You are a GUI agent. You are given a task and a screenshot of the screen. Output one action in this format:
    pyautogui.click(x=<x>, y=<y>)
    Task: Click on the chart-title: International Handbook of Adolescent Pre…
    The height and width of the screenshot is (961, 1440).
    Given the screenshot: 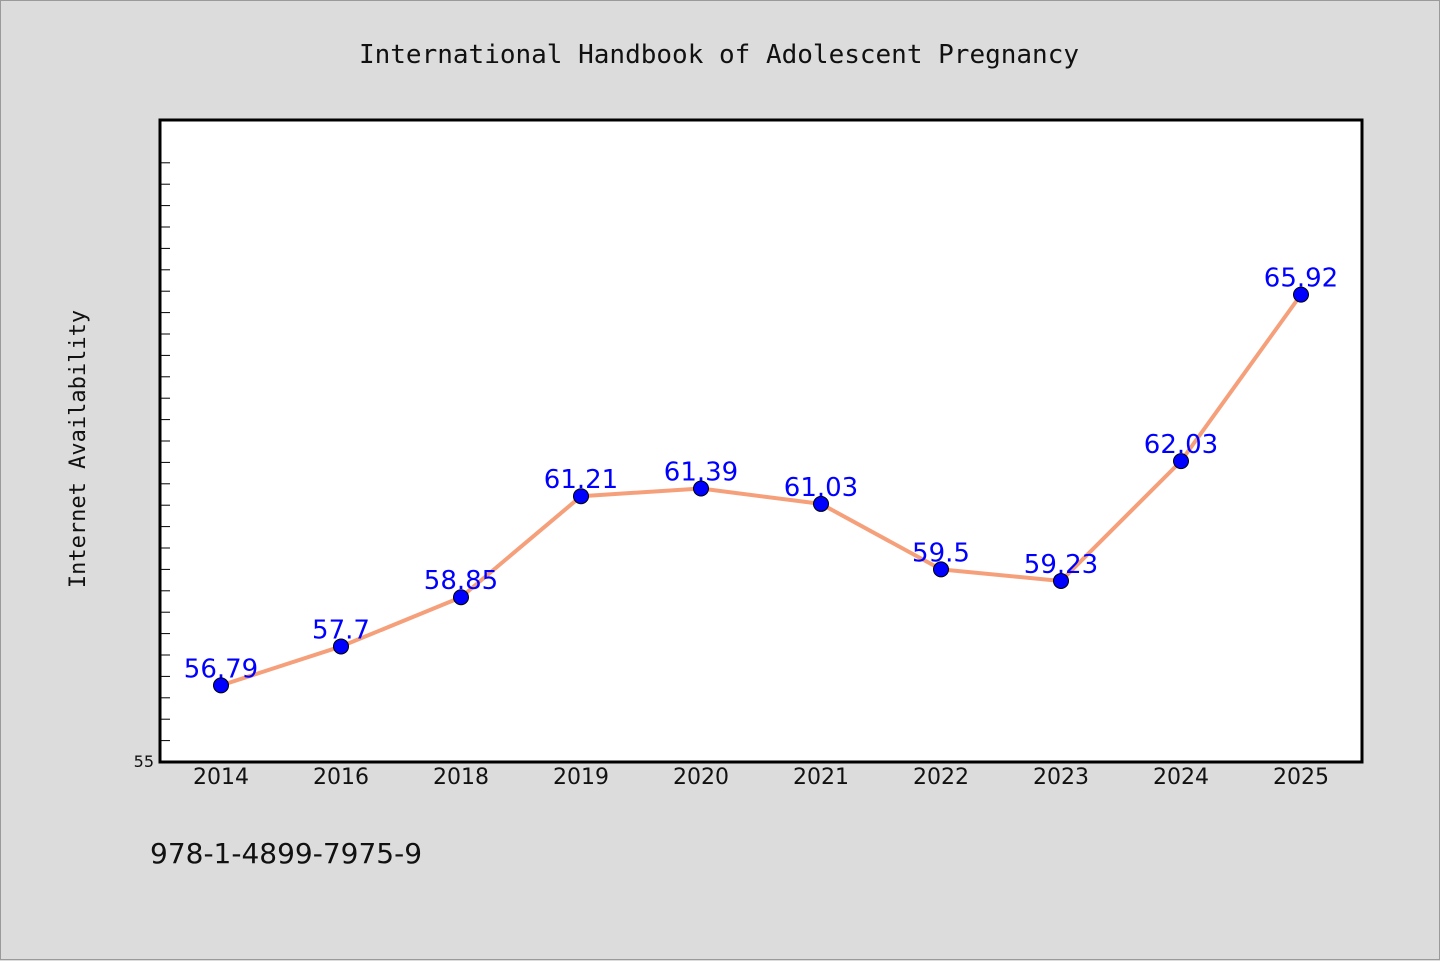 What is the action you would take?
    pyautogui.click(x=719, y=55)
    